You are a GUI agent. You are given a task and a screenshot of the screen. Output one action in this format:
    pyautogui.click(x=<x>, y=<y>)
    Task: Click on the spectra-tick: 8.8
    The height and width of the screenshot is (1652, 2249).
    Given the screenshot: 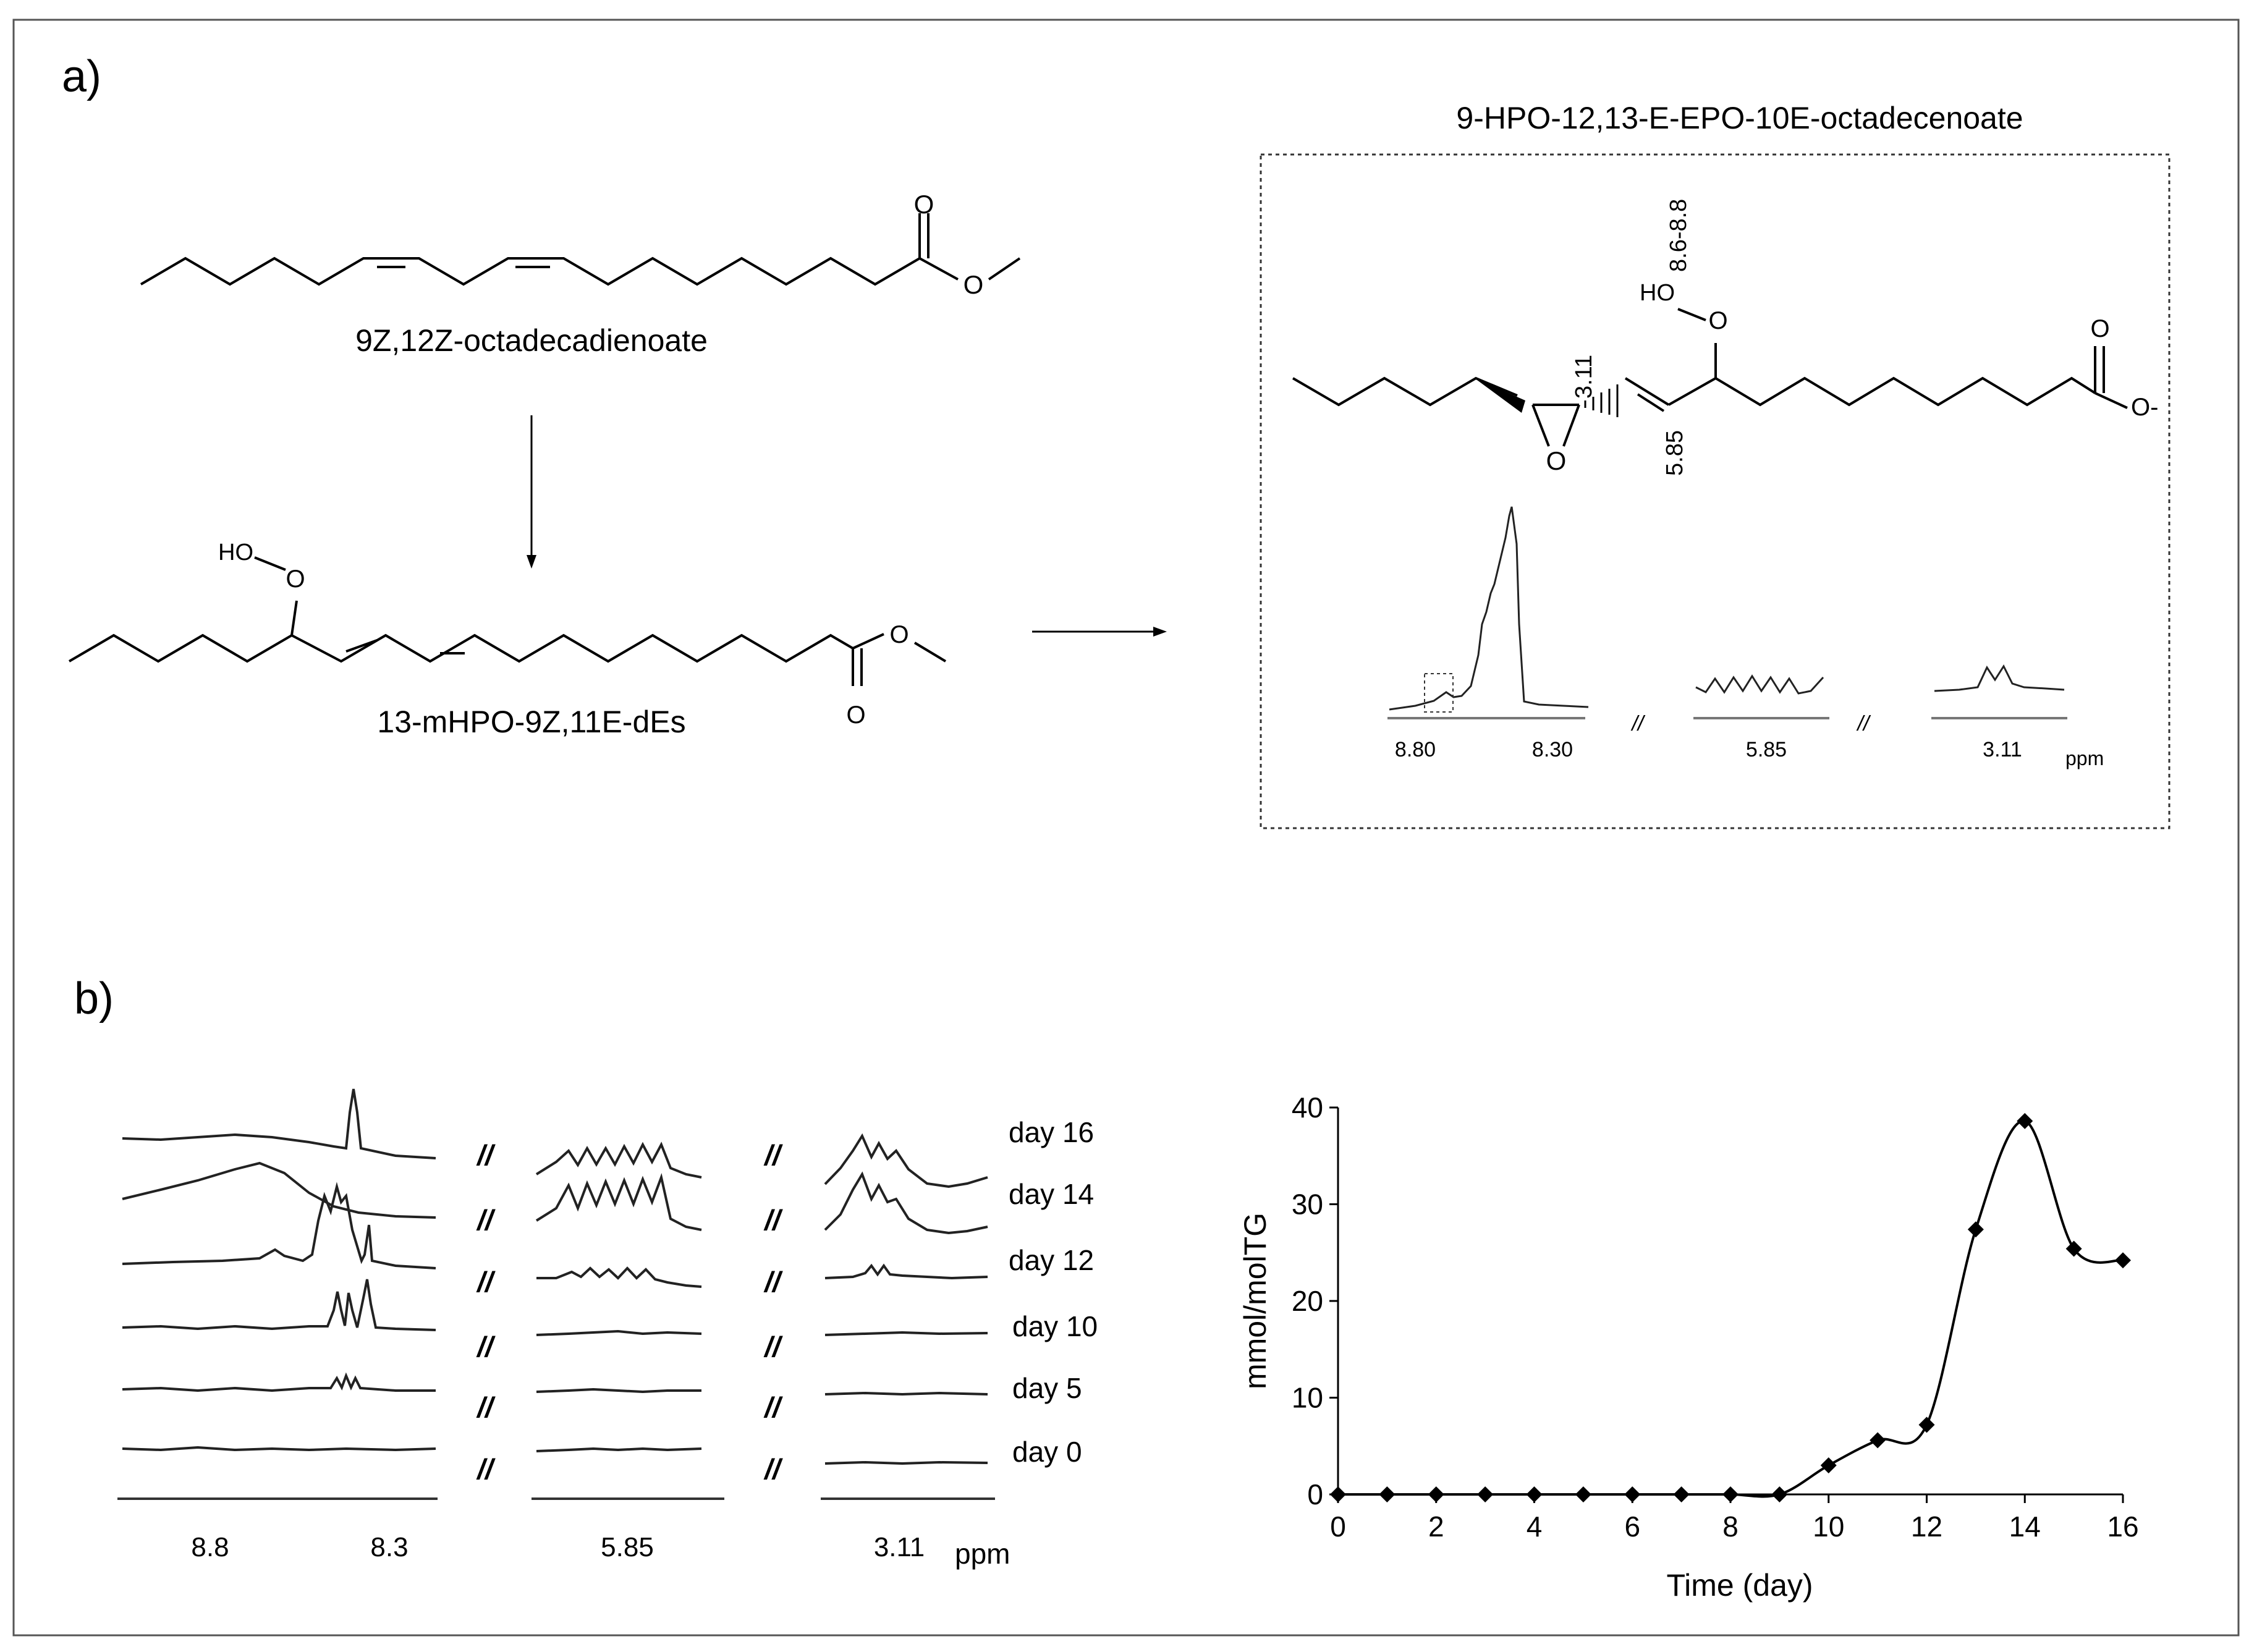 What is the action you would take?
    pyautogui.click(x=210, y=1547)
    